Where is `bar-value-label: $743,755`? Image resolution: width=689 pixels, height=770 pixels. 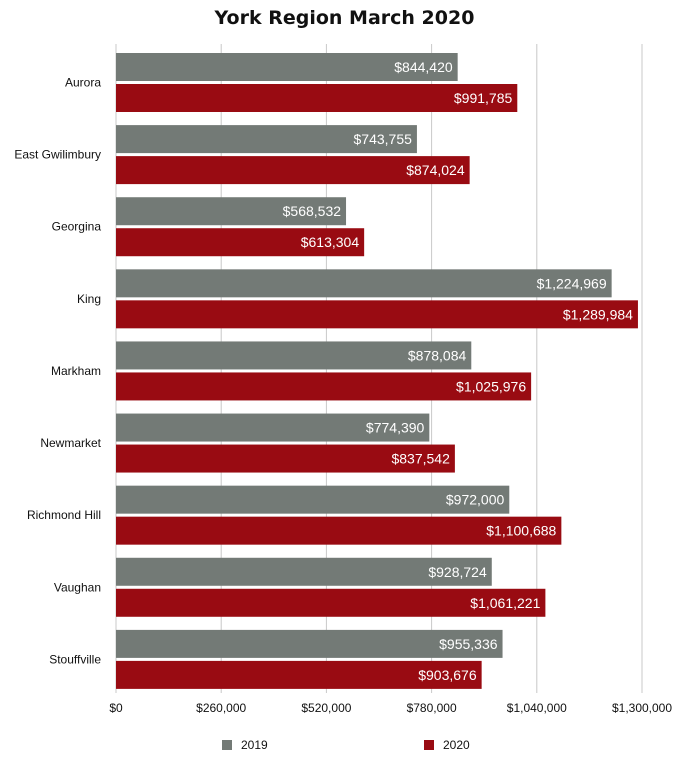
bar-value-label: $743,755 is located at coordinates (383, 139).